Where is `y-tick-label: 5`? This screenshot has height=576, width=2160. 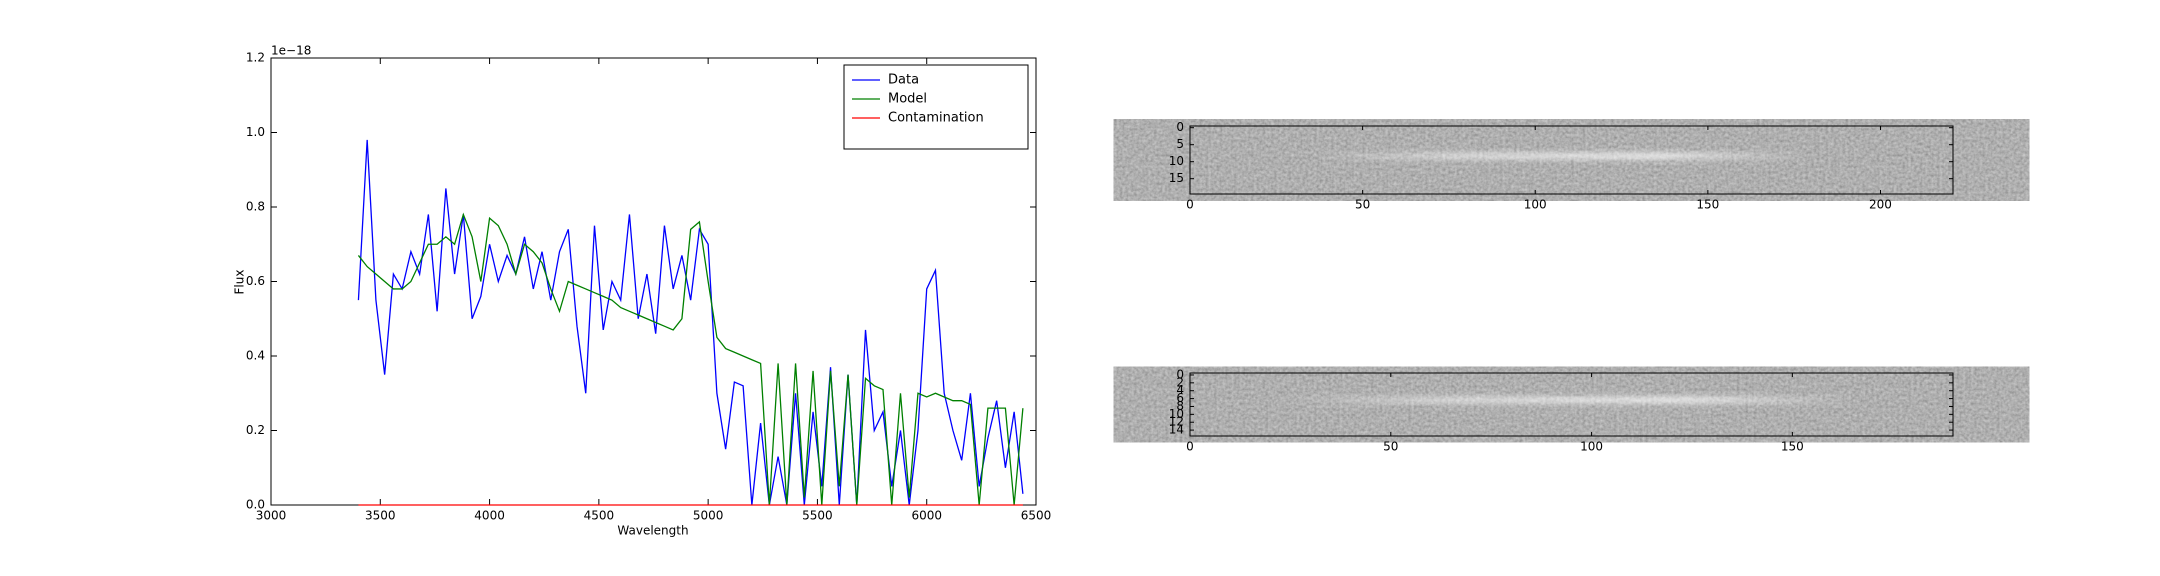 y-tick-label: 5 is located at coordinates (1180, 144).